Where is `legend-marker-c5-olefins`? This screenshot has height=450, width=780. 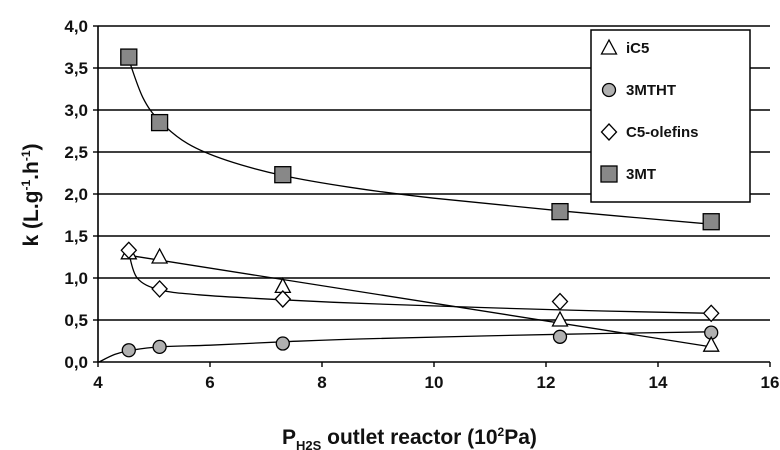
legend-marker-c5-olefins is located at coordinates (609, 132).